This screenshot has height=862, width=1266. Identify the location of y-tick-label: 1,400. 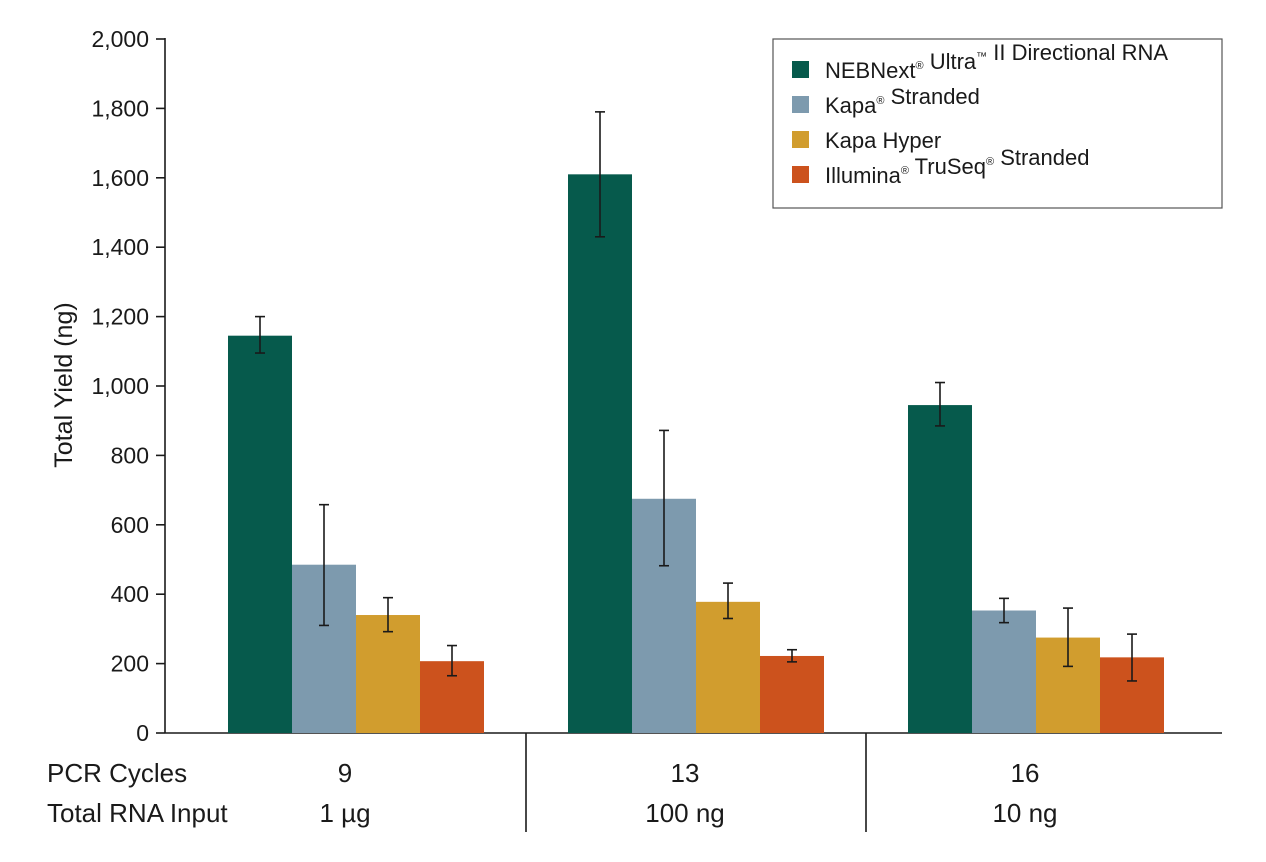
(120, 247).